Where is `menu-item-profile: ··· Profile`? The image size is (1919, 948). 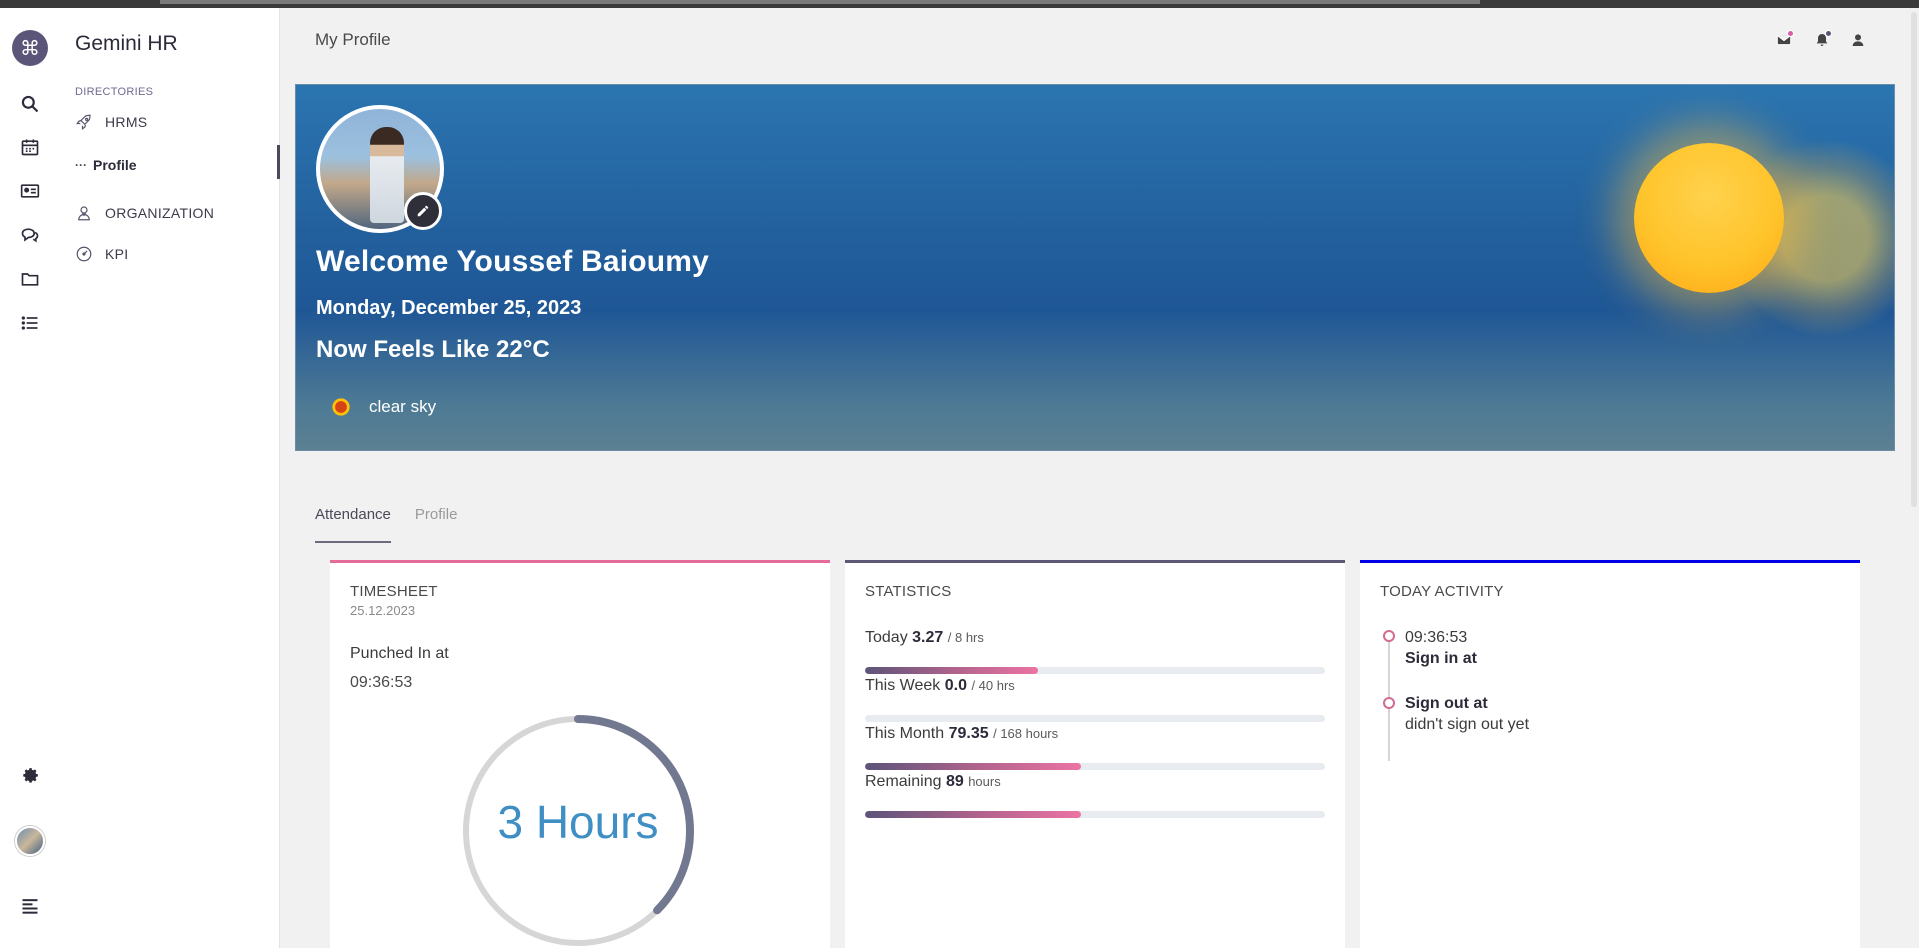
menu-item-profile: ··· Profile is located at coordinates (106, 165).